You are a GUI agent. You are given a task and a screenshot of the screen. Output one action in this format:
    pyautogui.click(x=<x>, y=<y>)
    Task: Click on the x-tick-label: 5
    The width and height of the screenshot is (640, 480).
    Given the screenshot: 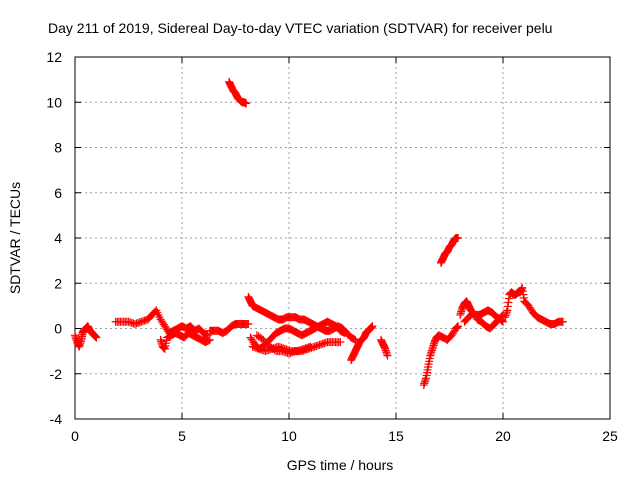 What is the action you would take?
    pyautogui.click(x=182, y=436)
    